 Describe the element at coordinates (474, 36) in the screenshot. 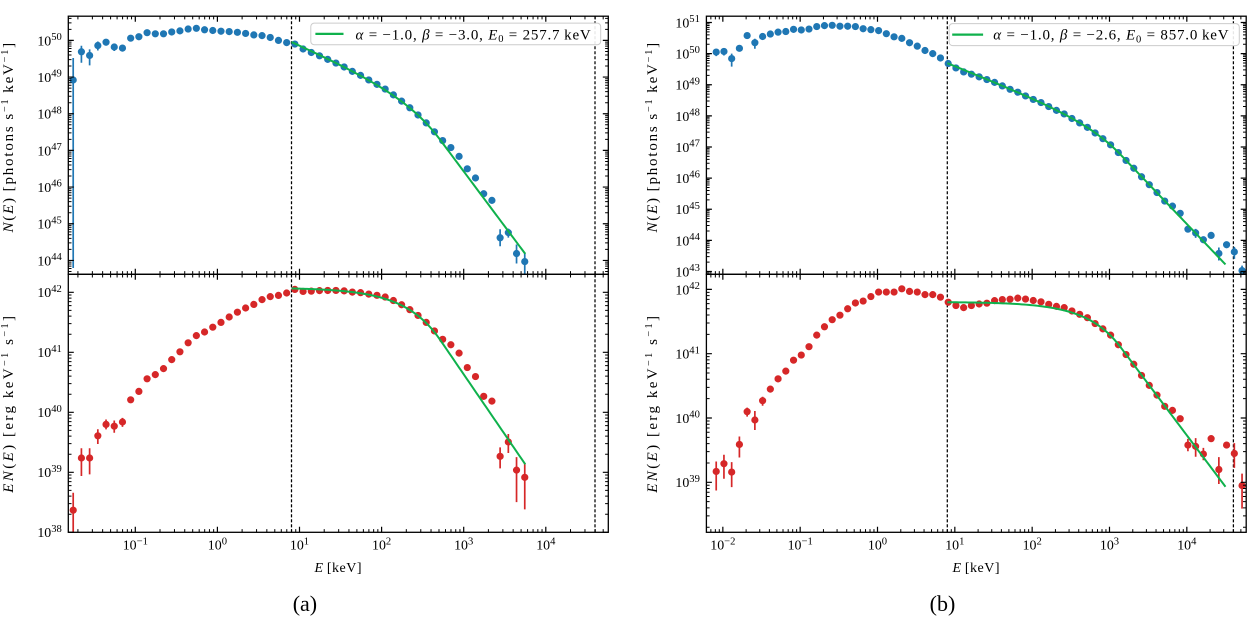

I see `svg-text:α = −1.0, β = −3.0, E0 = 257.7: α = −1.0, β = −3.0, E0 = 257.7 keV` at that location.